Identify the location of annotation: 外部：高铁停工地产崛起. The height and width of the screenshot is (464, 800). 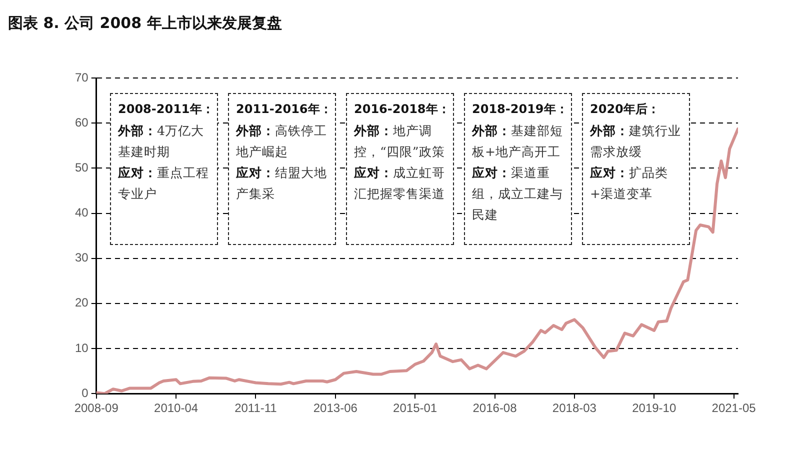
(282, 141).